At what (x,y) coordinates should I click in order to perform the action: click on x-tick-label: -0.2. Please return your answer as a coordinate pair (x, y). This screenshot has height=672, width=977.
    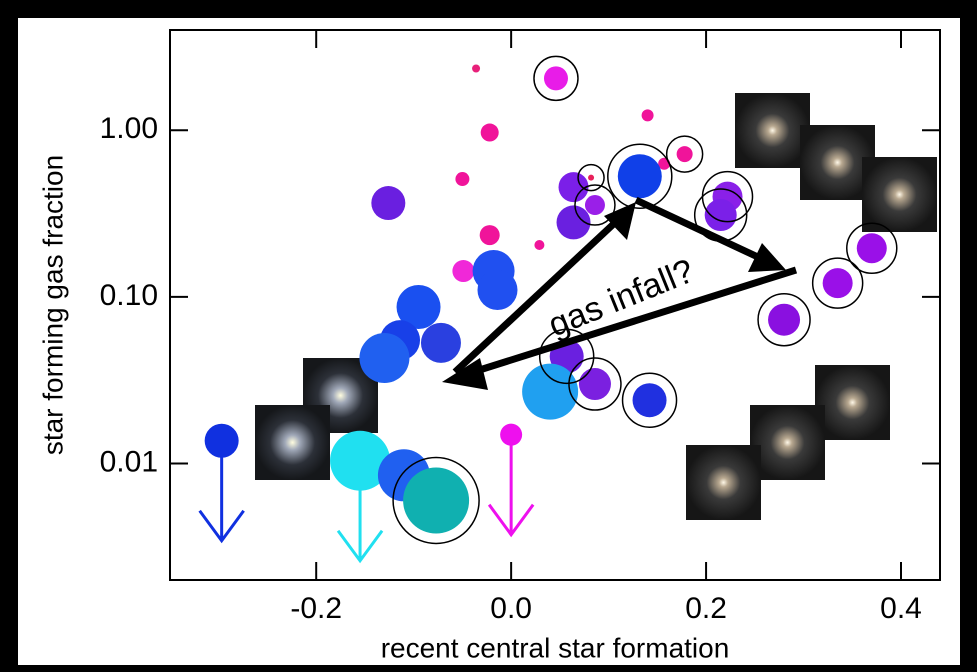
    Looking at the image, I should click on (316, 608).